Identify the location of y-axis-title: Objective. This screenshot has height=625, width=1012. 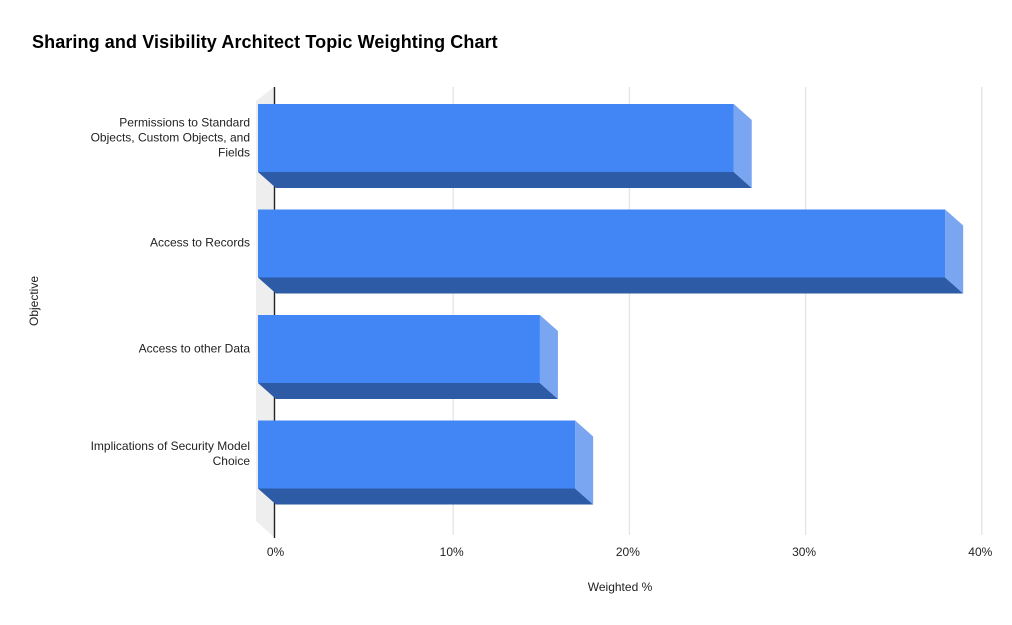
(34, 301).